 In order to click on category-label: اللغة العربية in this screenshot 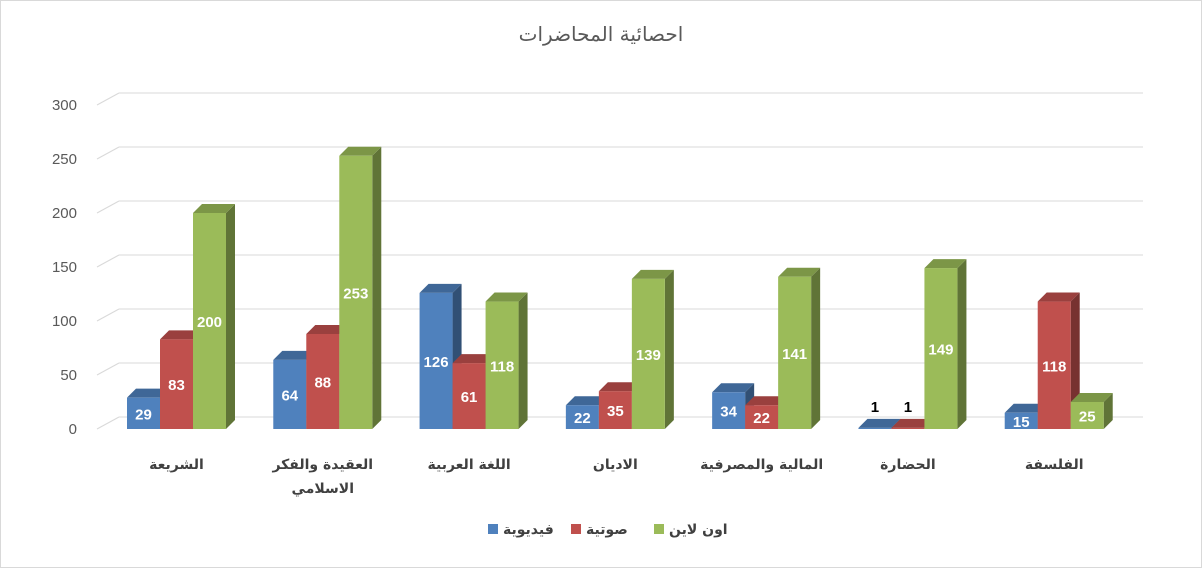, I will do `click(468, 465)`.